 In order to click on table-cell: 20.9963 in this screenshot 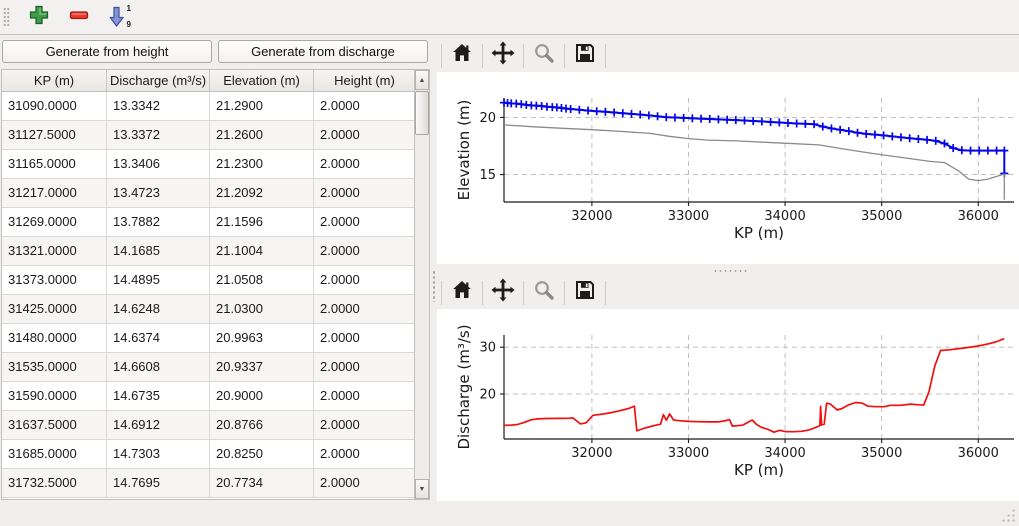, I will do `click(262, 338)`.